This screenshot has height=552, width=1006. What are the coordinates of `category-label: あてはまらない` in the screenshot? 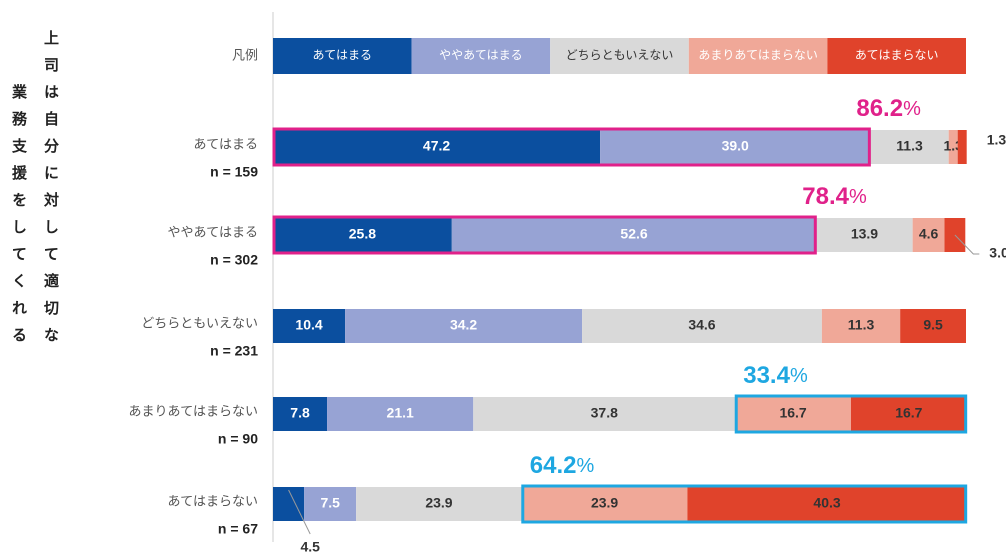 It's located at (213, 500).